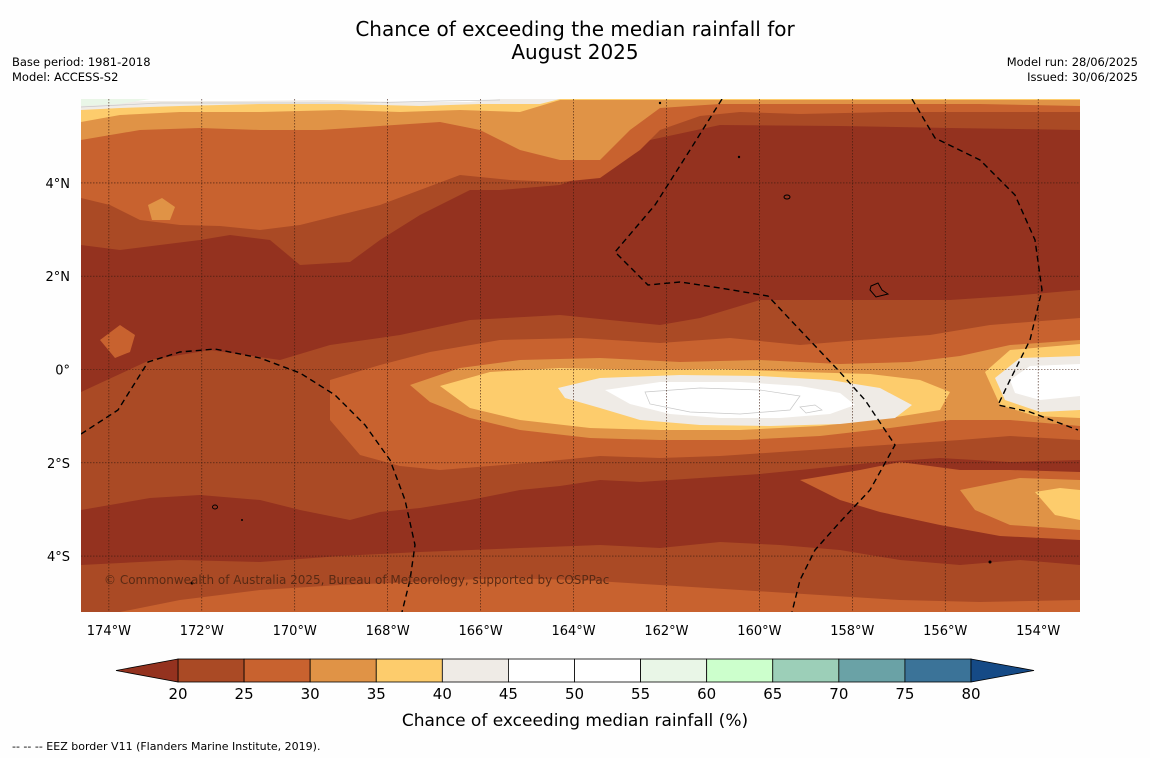  Describe the element at coordinates (640, 694) in the screenshot. I see `colorbar-tick-label: 55` at that location.